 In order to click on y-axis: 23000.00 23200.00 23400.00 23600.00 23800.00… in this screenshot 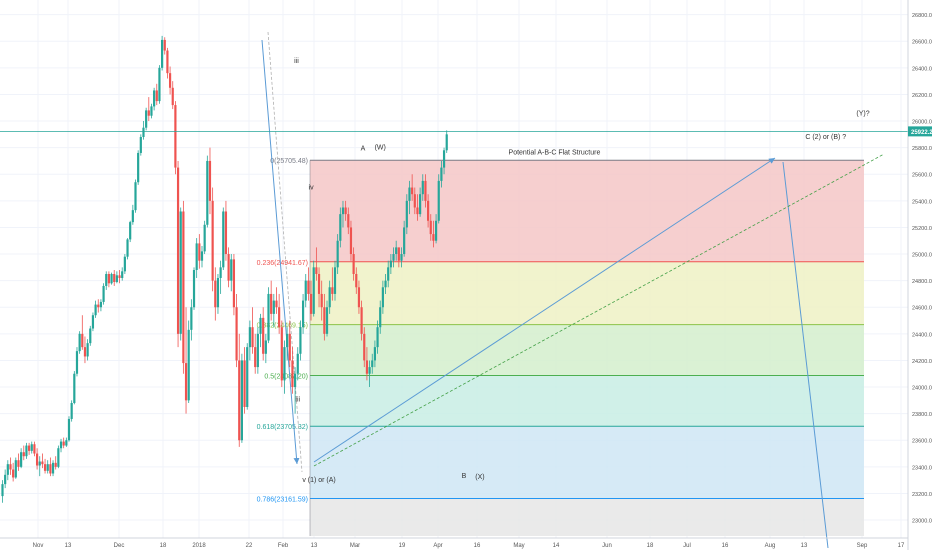, I will do `click(919, 275)`.